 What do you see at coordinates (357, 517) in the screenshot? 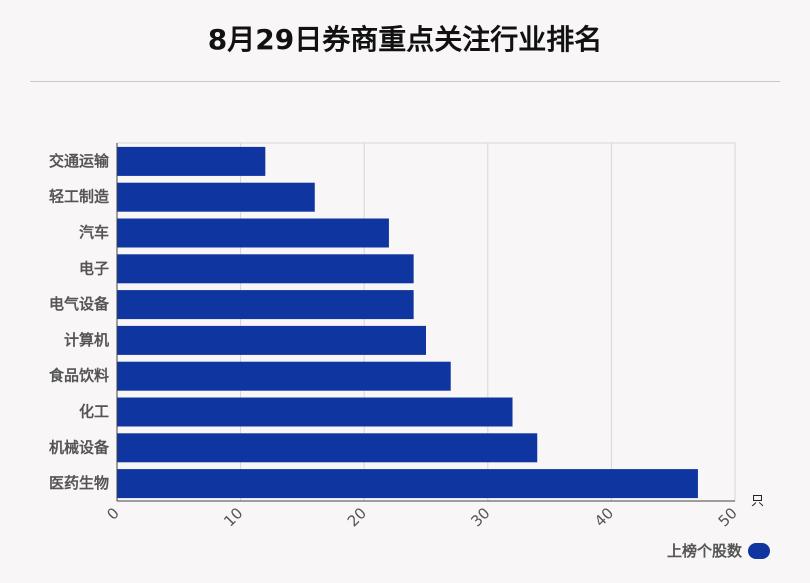
I see `x-tick-label: 20` at bounding box center [357, 517].